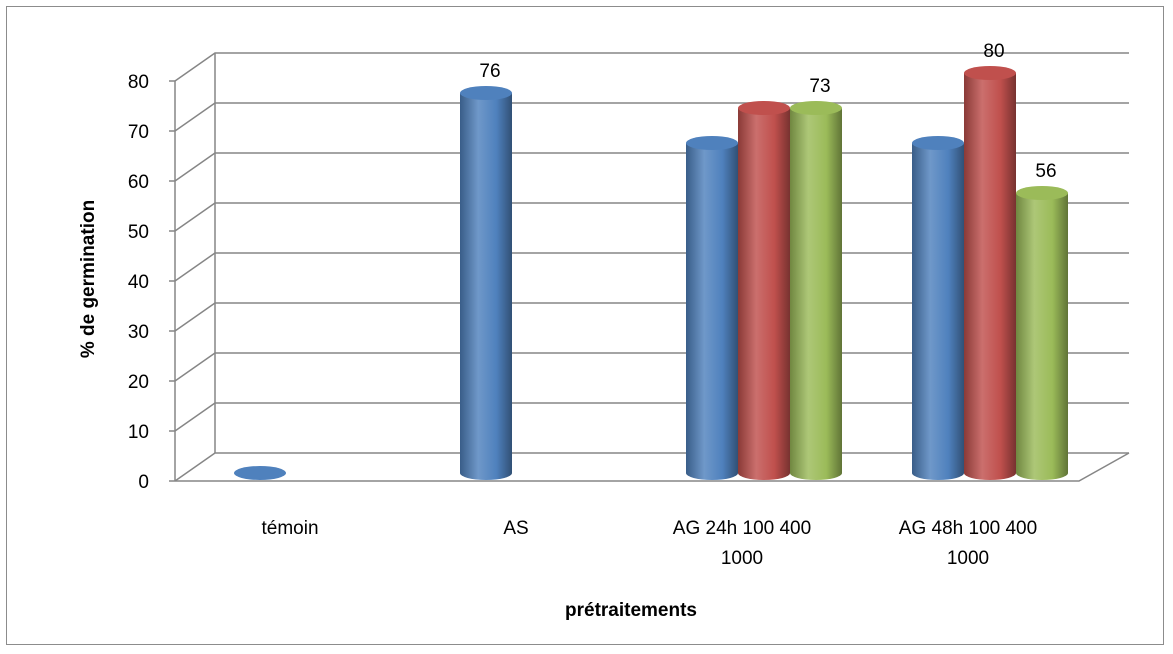 This screenshot has height=654, width=1173. What do you see at coordinates (652, 467) in the screenshot?
I see `x-axis-floor` at bounding box center [652, 467].